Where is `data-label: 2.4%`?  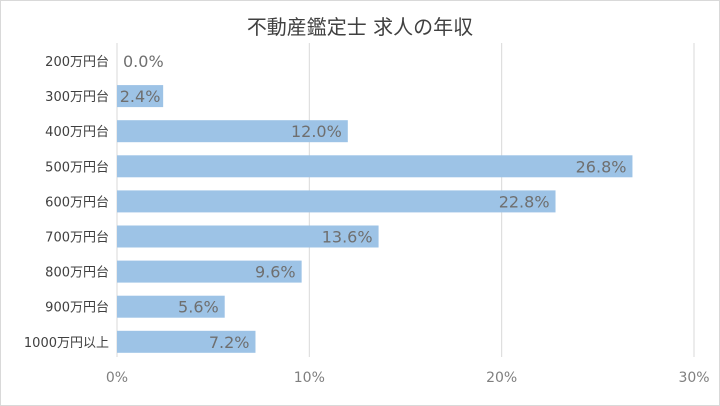 data-label: 2.4% is located at coordinates (140, 96).